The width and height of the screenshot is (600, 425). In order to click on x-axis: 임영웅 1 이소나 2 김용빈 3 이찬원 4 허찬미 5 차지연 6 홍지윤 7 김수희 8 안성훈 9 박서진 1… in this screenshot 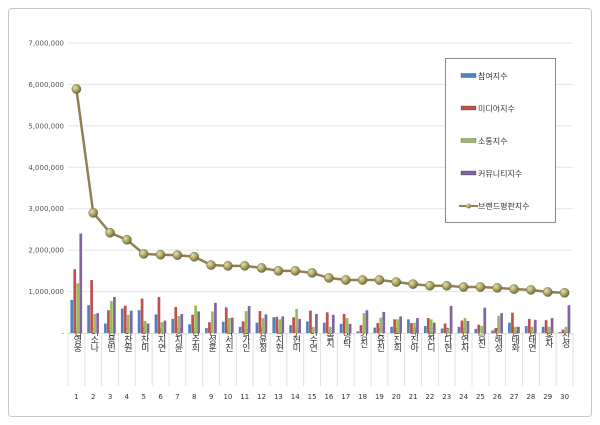, I will do `click(320, 363)`.